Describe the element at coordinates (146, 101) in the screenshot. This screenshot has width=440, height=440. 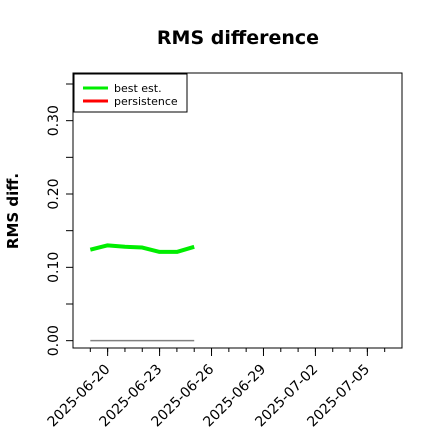
I see `legend-label-persistence: persistence` at that location.